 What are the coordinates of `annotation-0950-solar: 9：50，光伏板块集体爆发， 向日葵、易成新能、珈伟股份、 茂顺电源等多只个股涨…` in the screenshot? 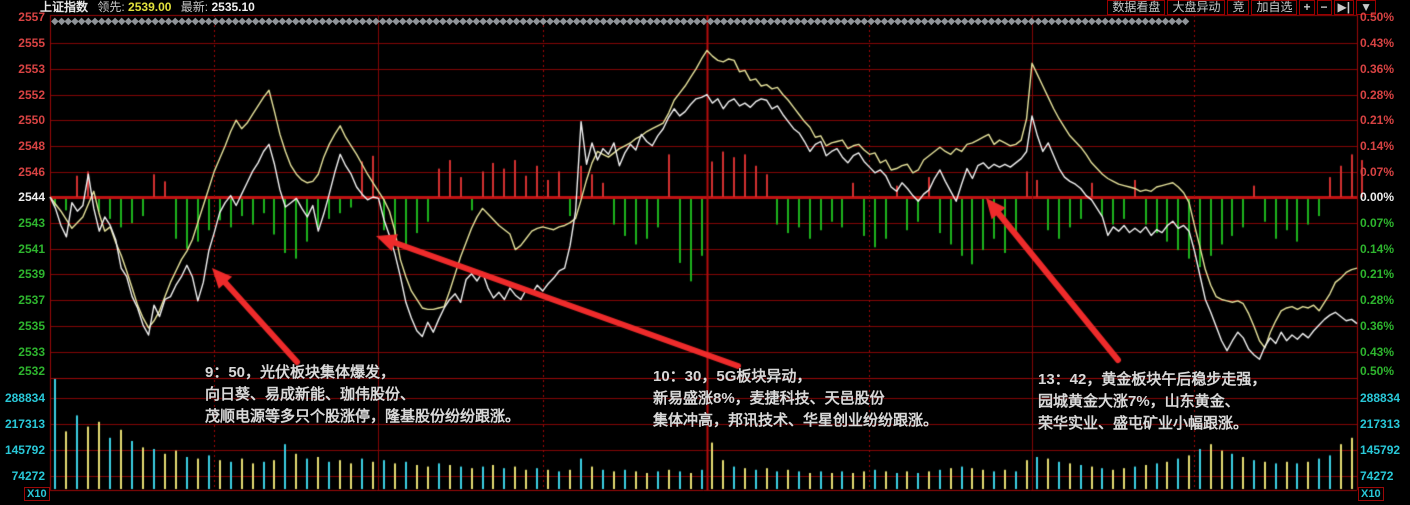 It's located at (362, 395).